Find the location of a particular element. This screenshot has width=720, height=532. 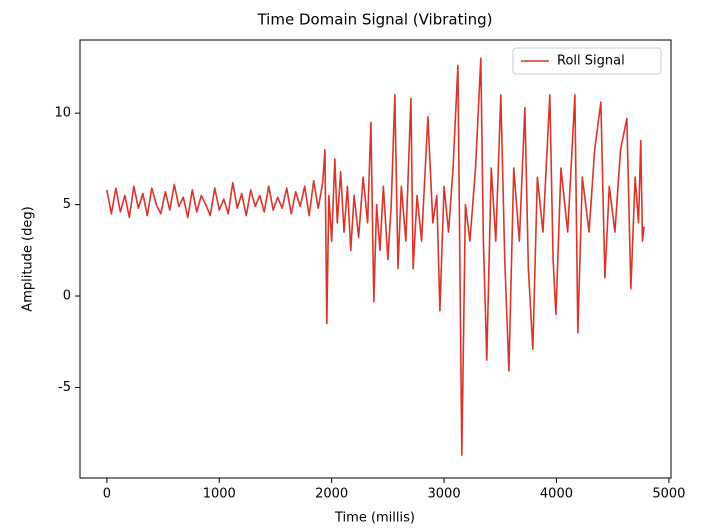

x-axis-label: Time (millis) is located at coordinates (374, 518).